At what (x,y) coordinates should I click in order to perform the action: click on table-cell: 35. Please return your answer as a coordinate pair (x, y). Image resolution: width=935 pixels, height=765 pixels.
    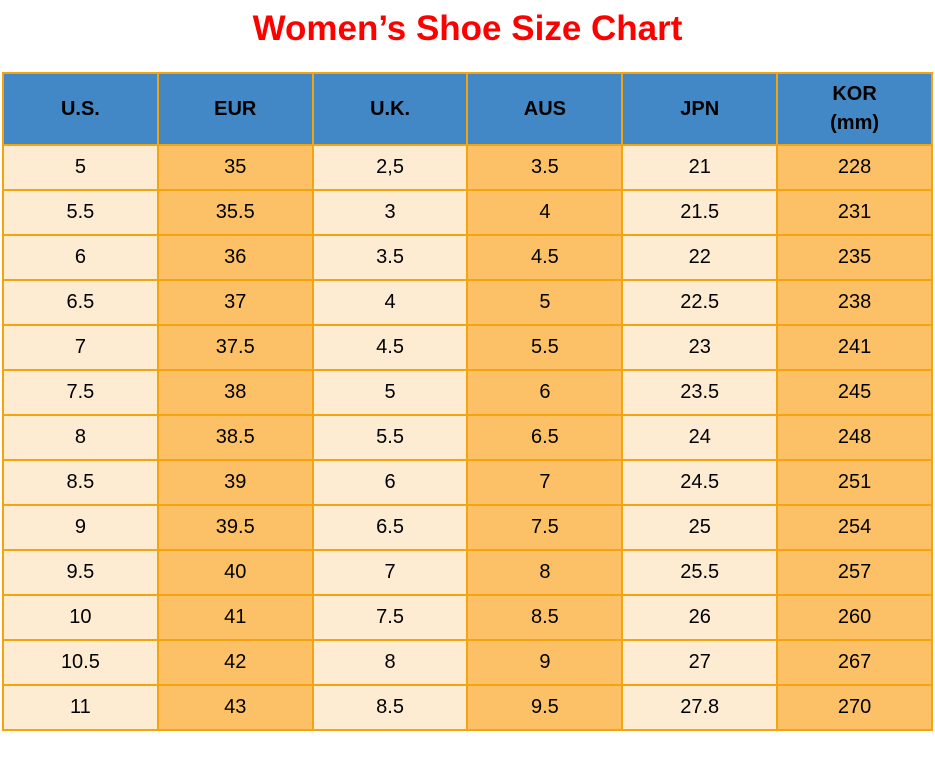
    Looking at the image, I should click on (235, 167).